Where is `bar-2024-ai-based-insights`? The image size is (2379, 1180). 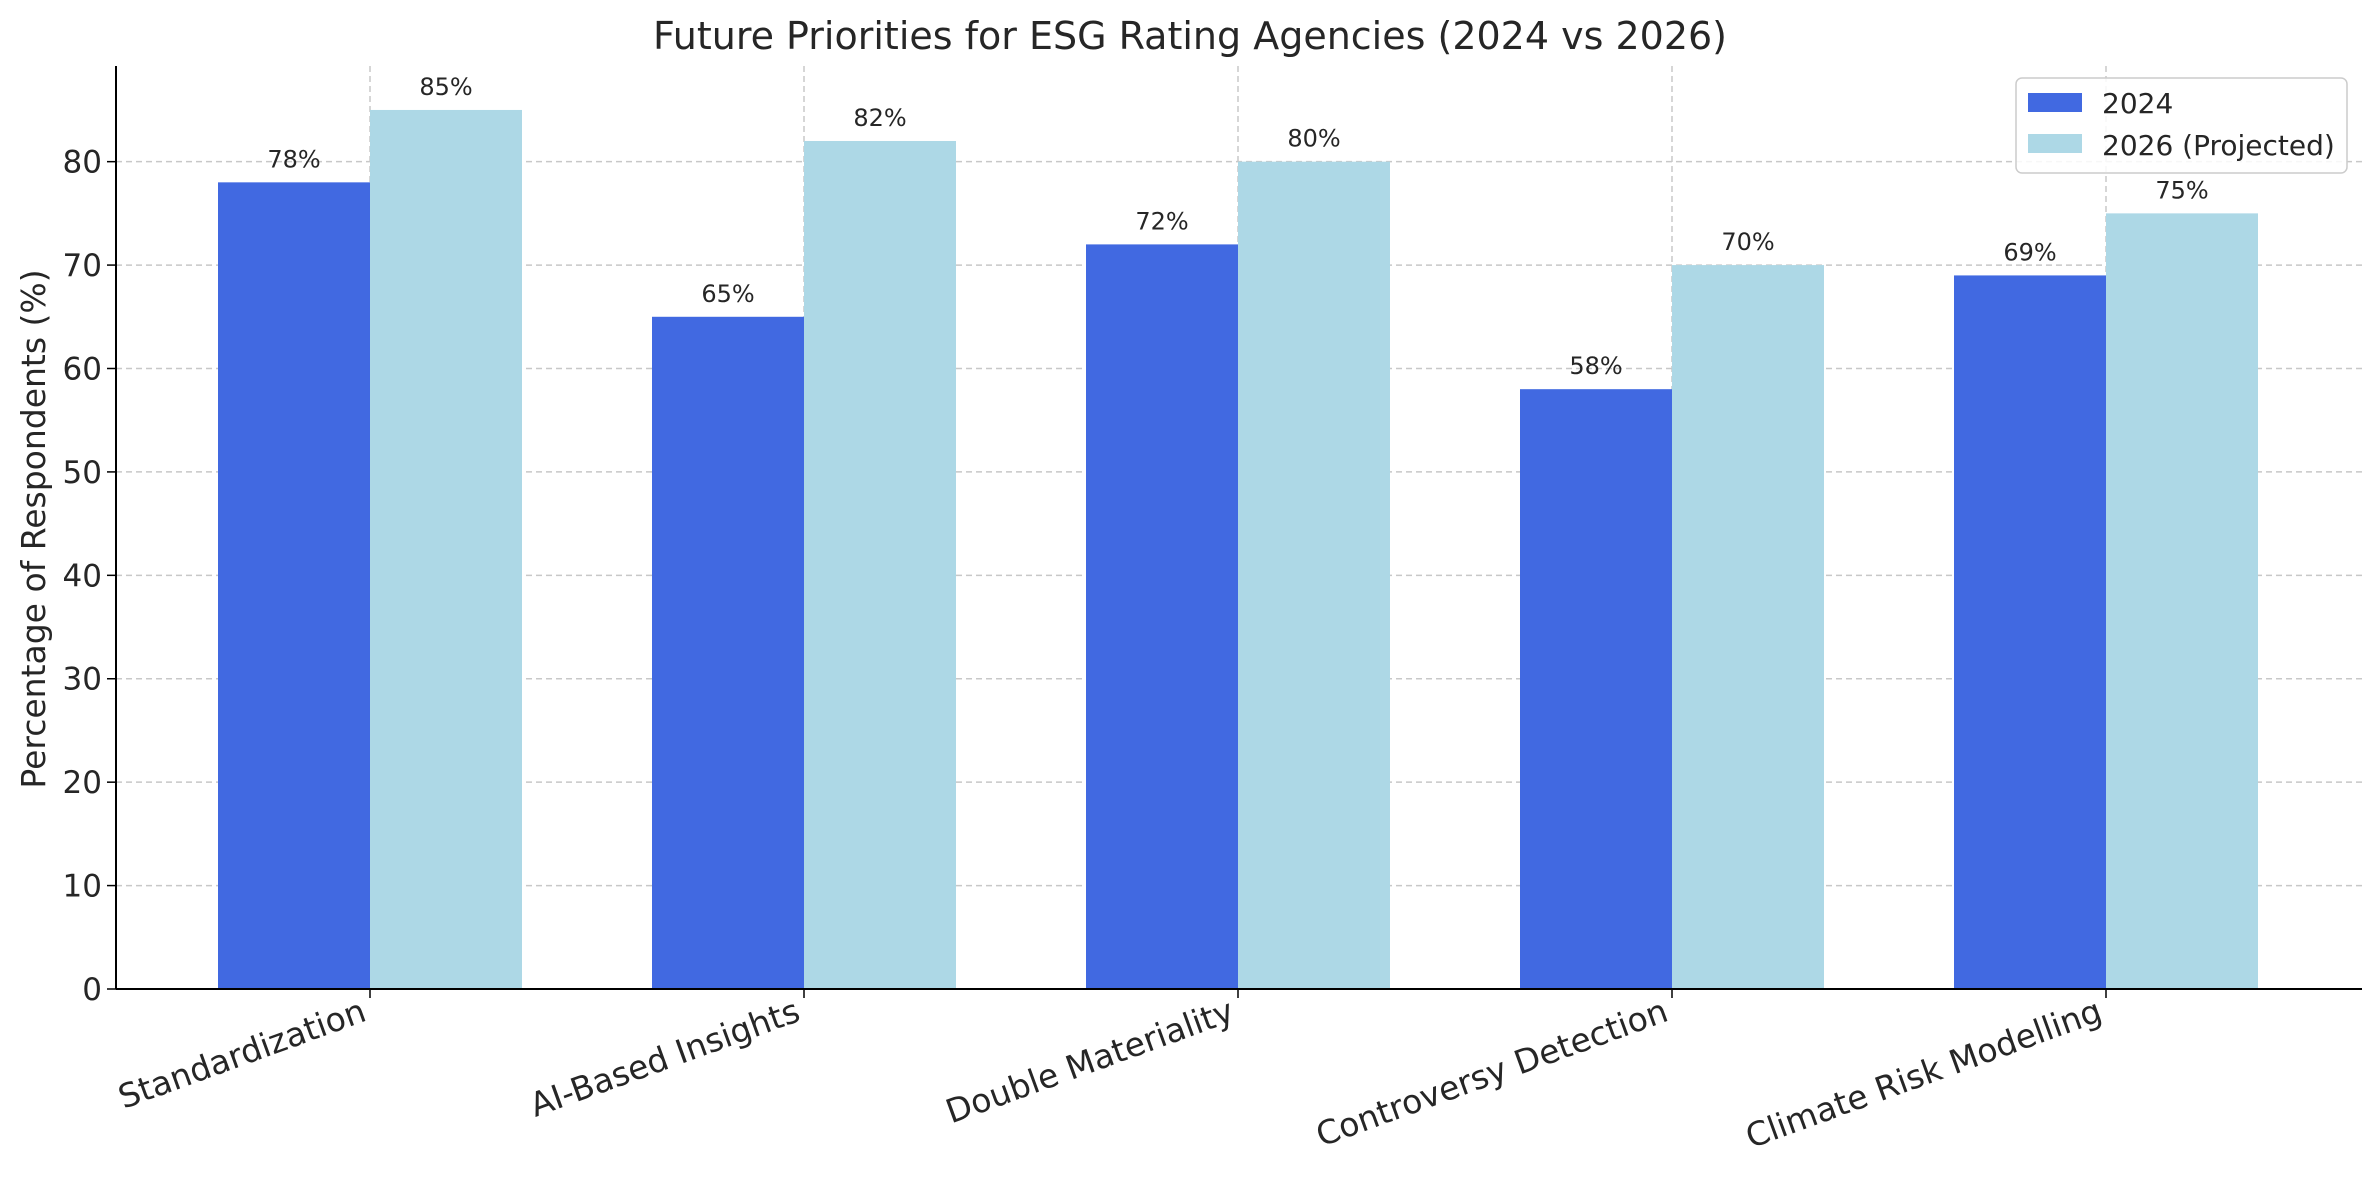 bar-2024-ai-based-insights is located at coordinates (728, 652).